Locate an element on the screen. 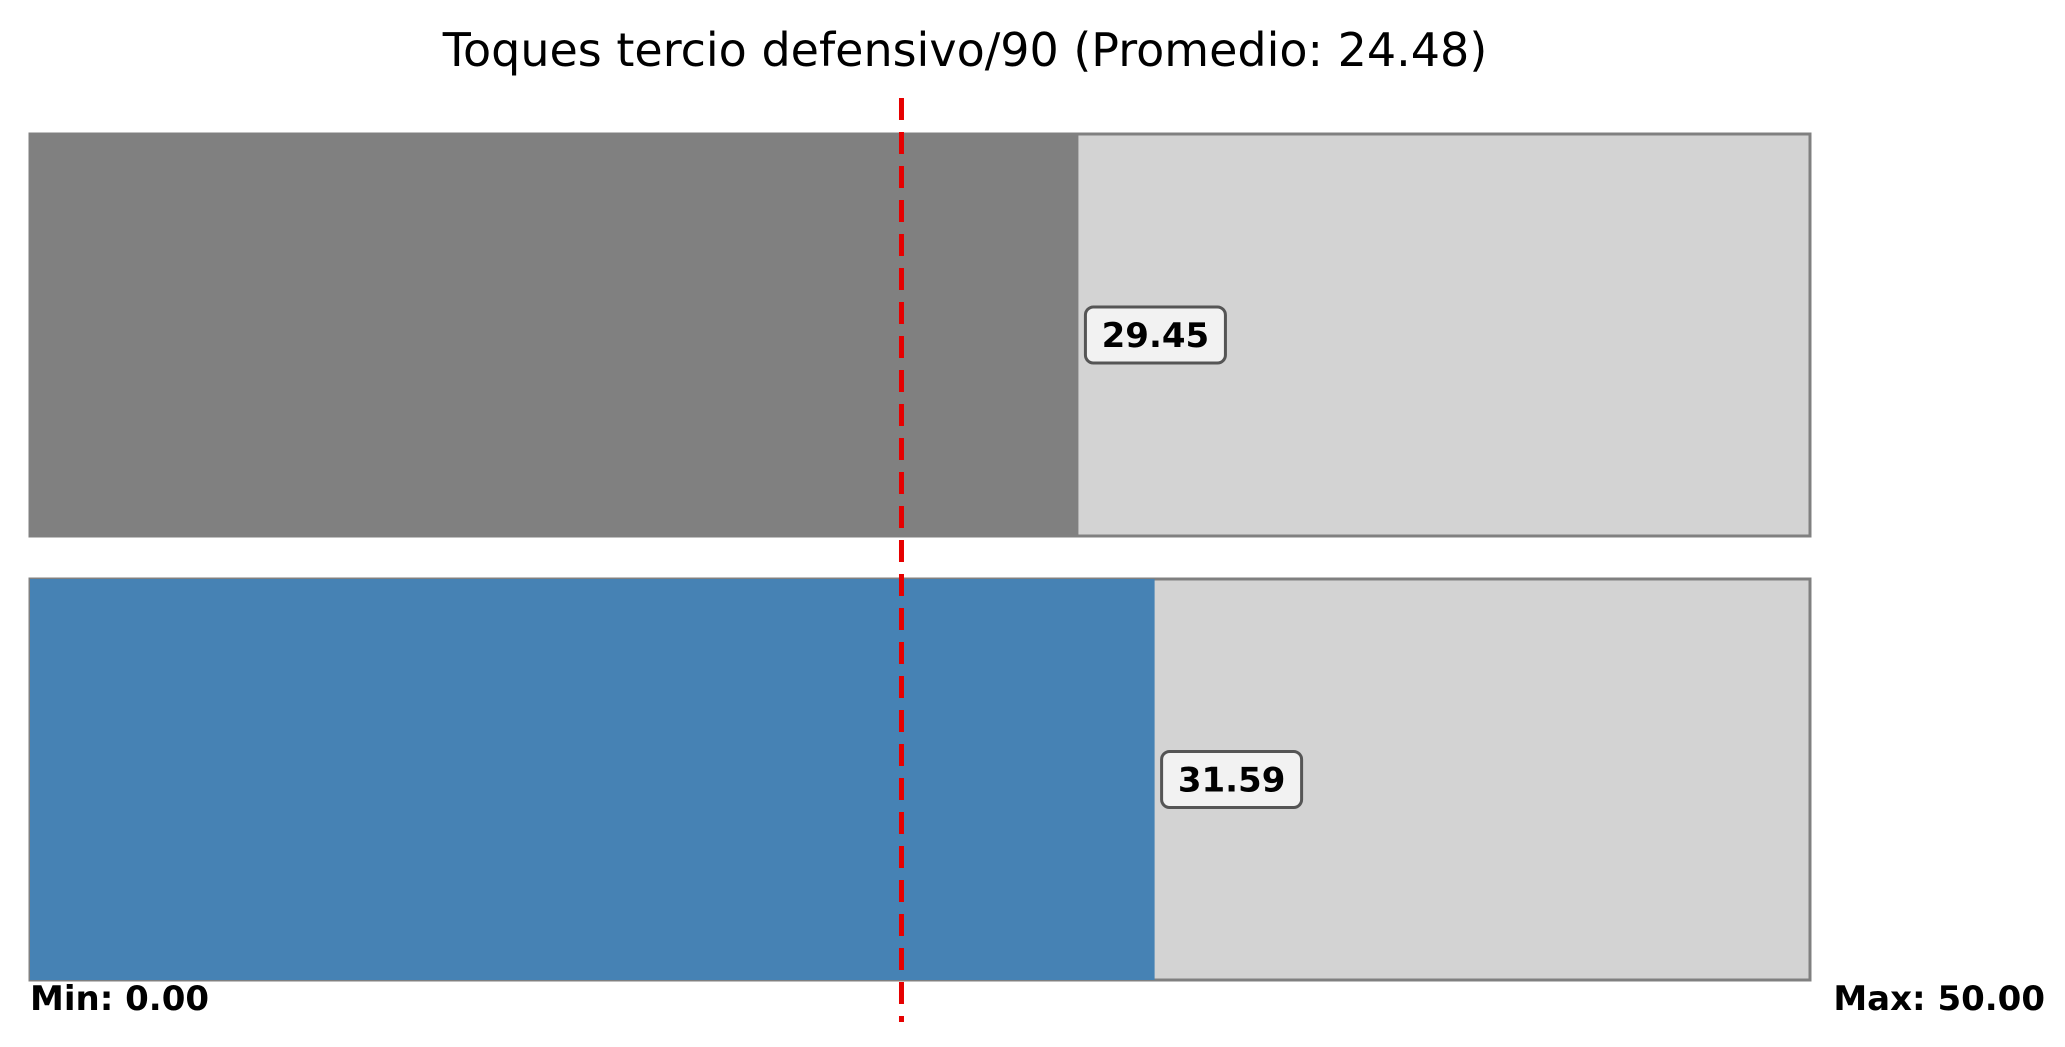 The width and height of the screenshot is (2065, 1047). value-label-1: 29.45 is located at coordinates (1156, 336).